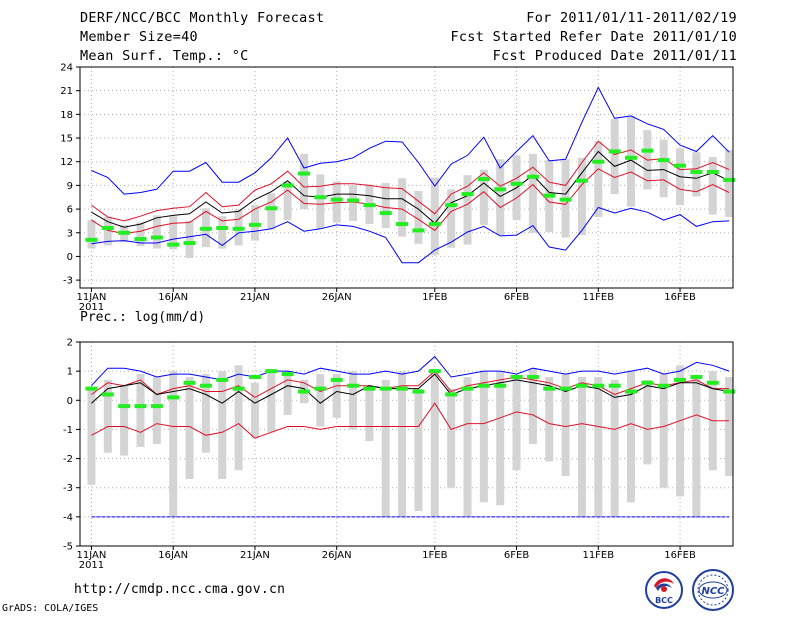  Describe the element at coordinates (516, 297) in the screenshot. I see `x-tick-label: 6FEB` at that location.